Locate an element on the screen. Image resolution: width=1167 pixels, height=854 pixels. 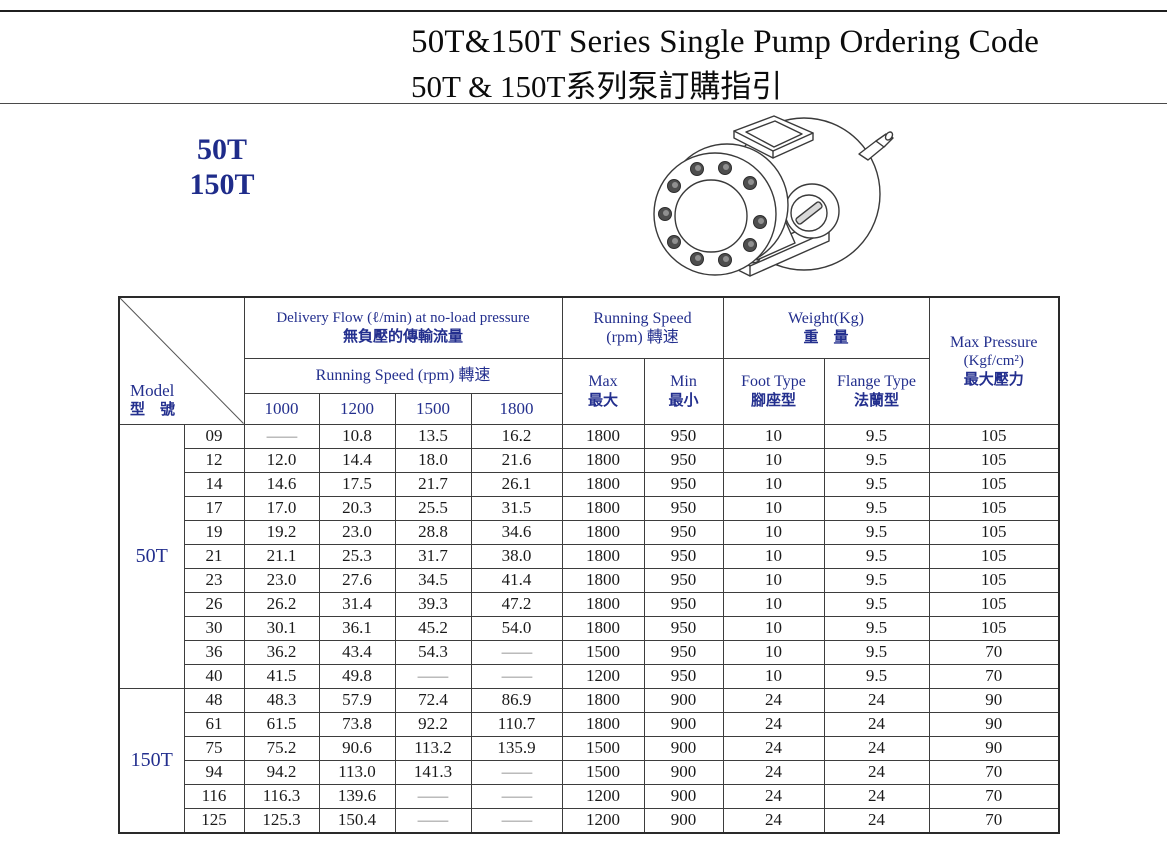
table-row: 17 17.0 20.3 25.5 31.5 1800 950 10 9.5 105 is located at coordinates (589, 508).